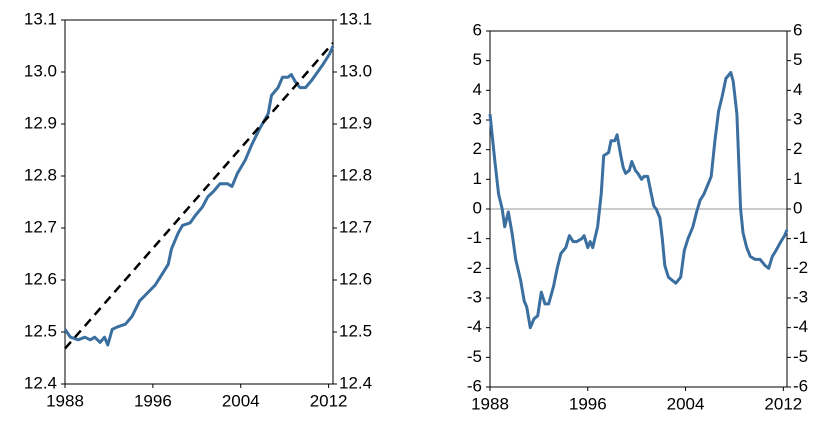 The image size is (824, 427). I want to click on y-tick-label: 13.1, so click(40, 18).